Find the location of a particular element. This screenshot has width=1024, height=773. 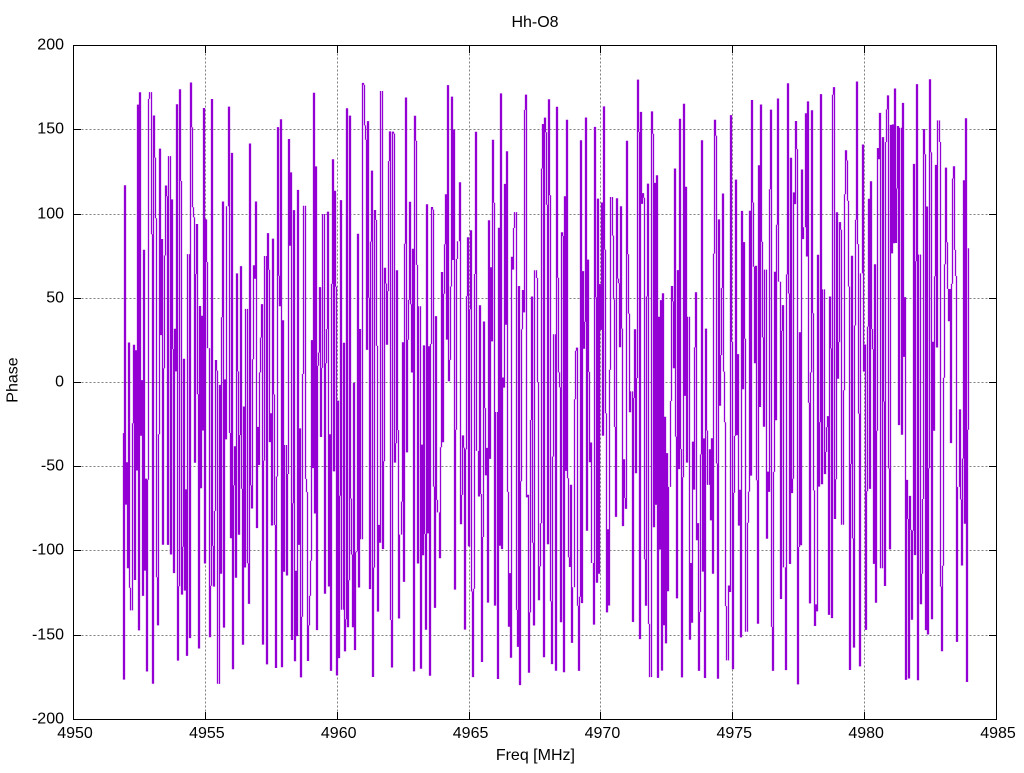

svg-text: 4980 is located at coordinates (866, 733).